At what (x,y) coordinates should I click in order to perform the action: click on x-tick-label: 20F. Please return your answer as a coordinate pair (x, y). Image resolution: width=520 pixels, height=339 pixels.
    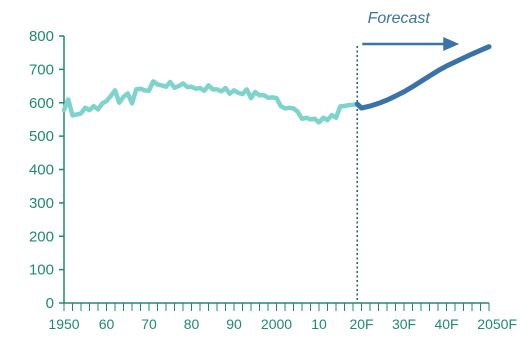
    Looking at the image, I should click on (361, 324).